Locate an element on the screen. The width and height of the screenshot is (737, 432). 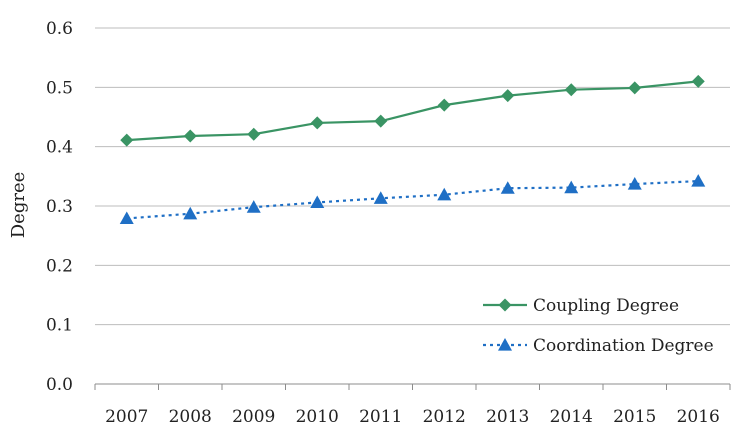
x-tick-label: 2013 is located at coordinates (507, 417).